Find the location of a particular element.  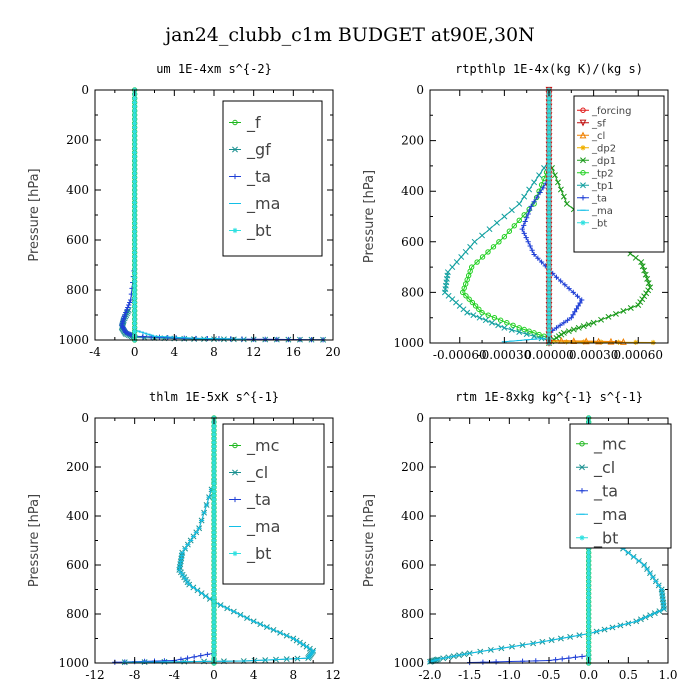

series-line is located at coordinates (506, 252).